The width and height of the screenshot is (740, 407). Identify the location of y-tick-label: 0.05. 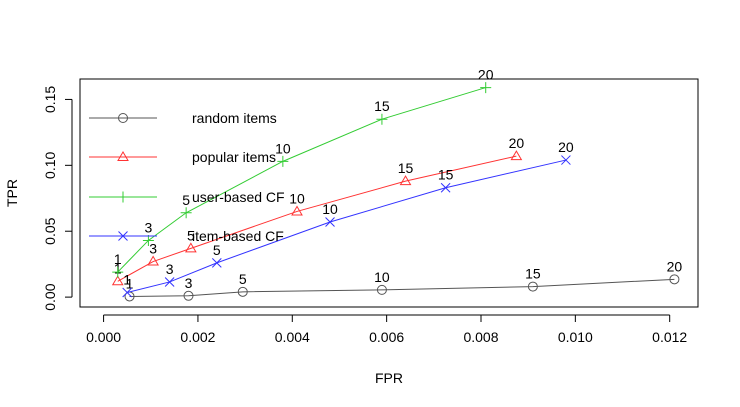
(50, 230).